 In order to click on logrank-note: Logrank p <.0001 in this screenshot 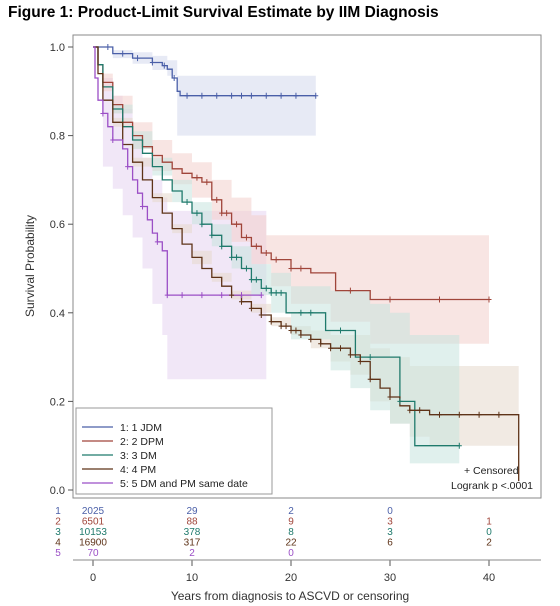, I will do `click(492, 486)`.